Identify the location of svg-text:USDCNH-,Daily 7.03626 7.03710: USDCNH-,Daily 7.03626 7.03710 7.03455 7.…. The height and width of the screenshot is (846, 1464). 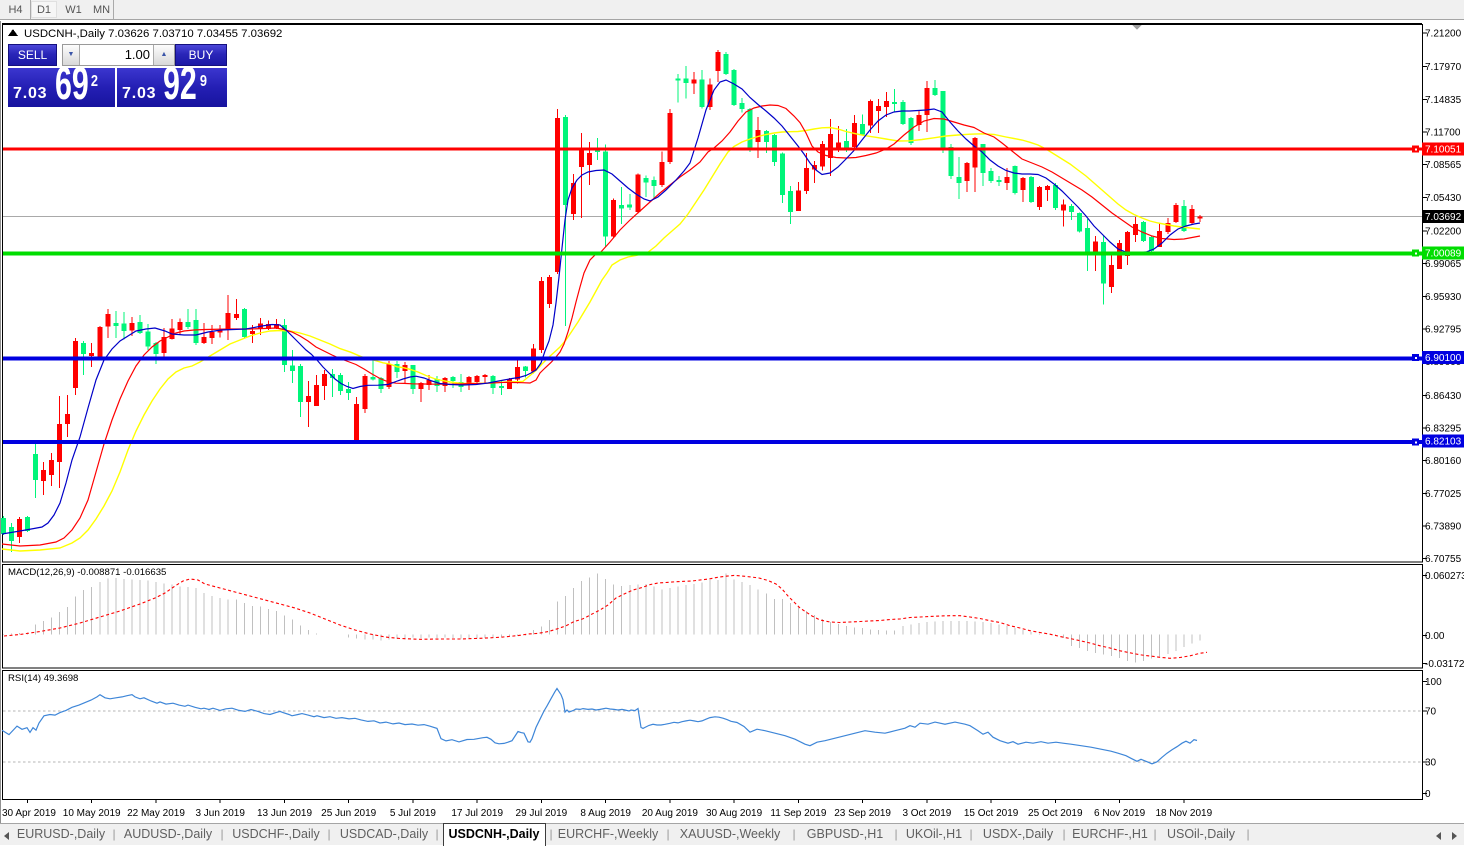
(153, 34).